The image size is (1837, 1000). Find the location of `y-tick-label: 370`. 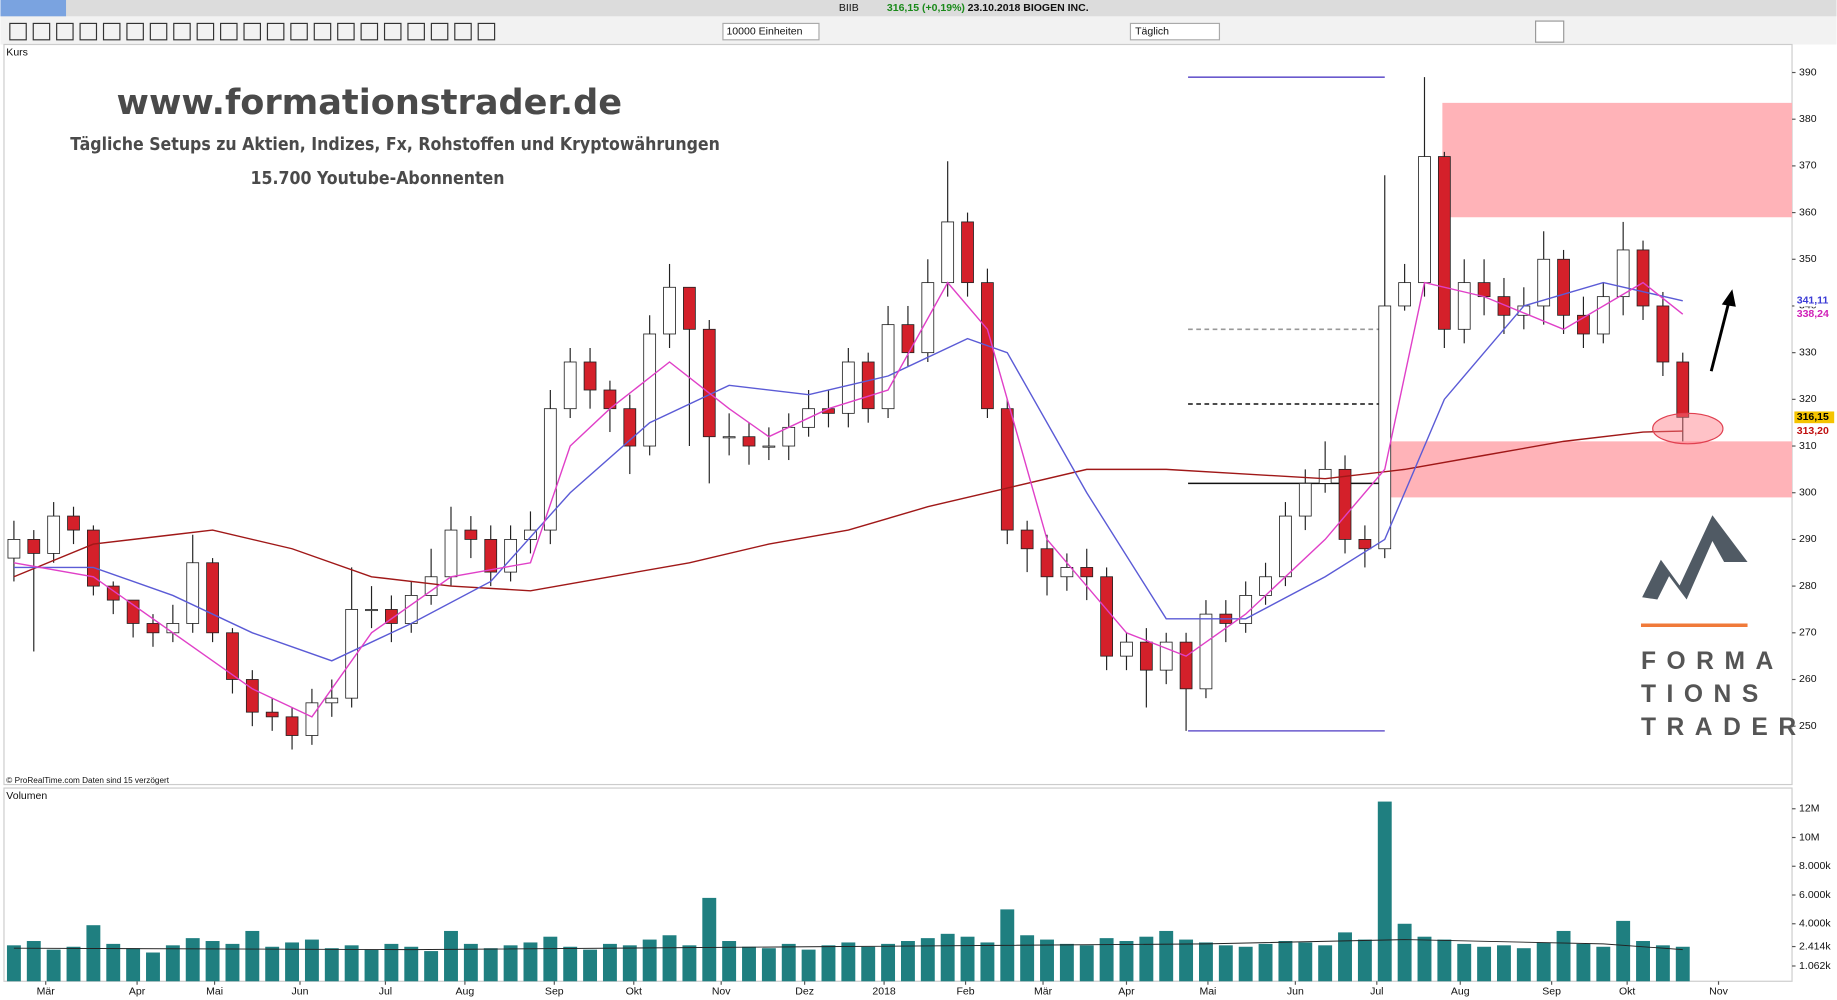

y-tick-label: 370 is located at coordinates (1808, 166).